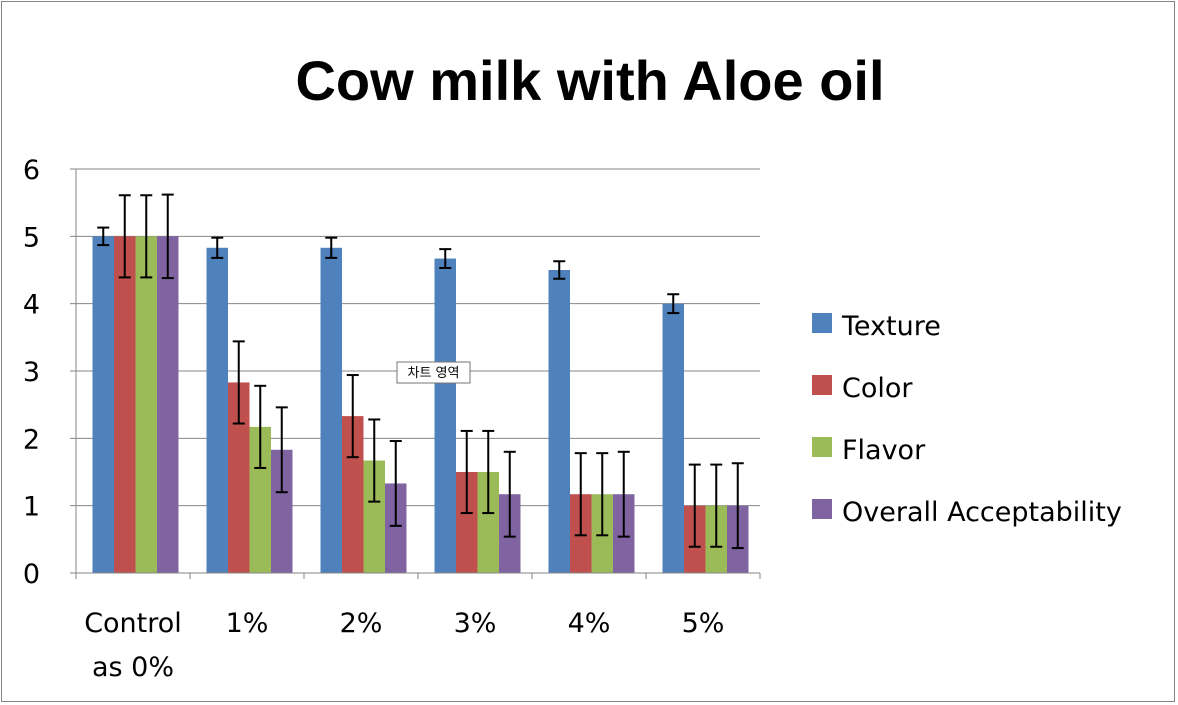  I want to click on tooltip-label: 차트 영역, so click(434, 373).